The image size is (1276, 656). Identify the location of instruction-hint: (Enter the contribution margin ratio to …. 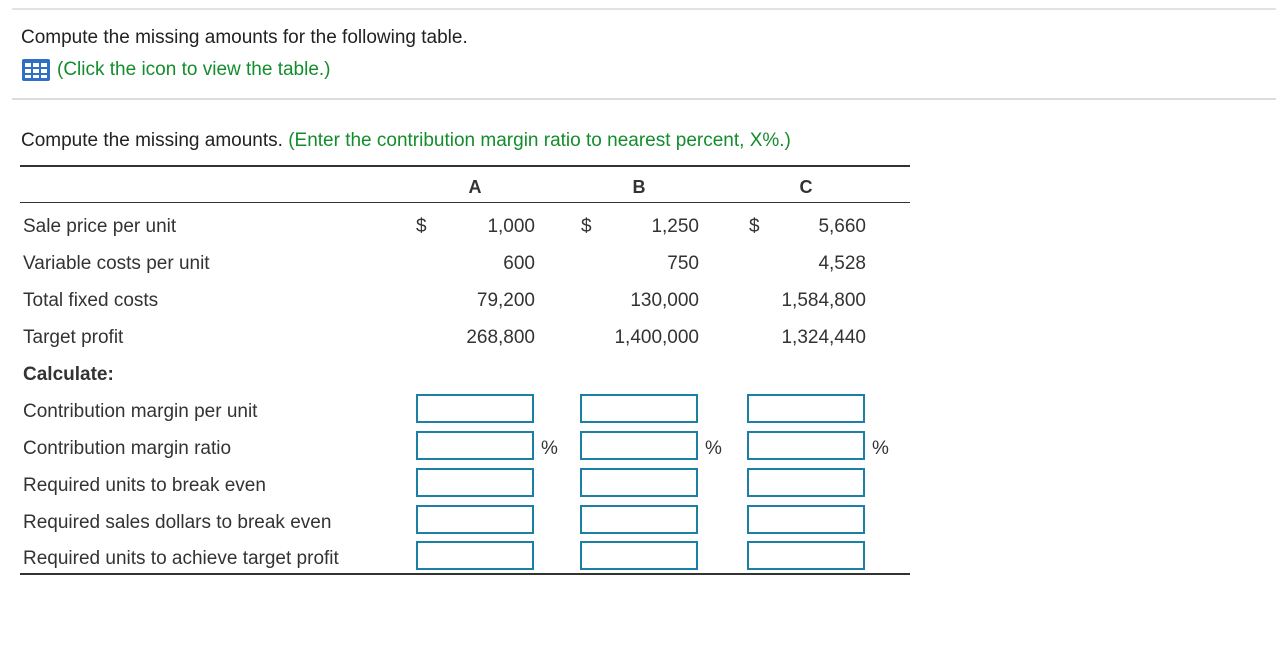
(539, 140).